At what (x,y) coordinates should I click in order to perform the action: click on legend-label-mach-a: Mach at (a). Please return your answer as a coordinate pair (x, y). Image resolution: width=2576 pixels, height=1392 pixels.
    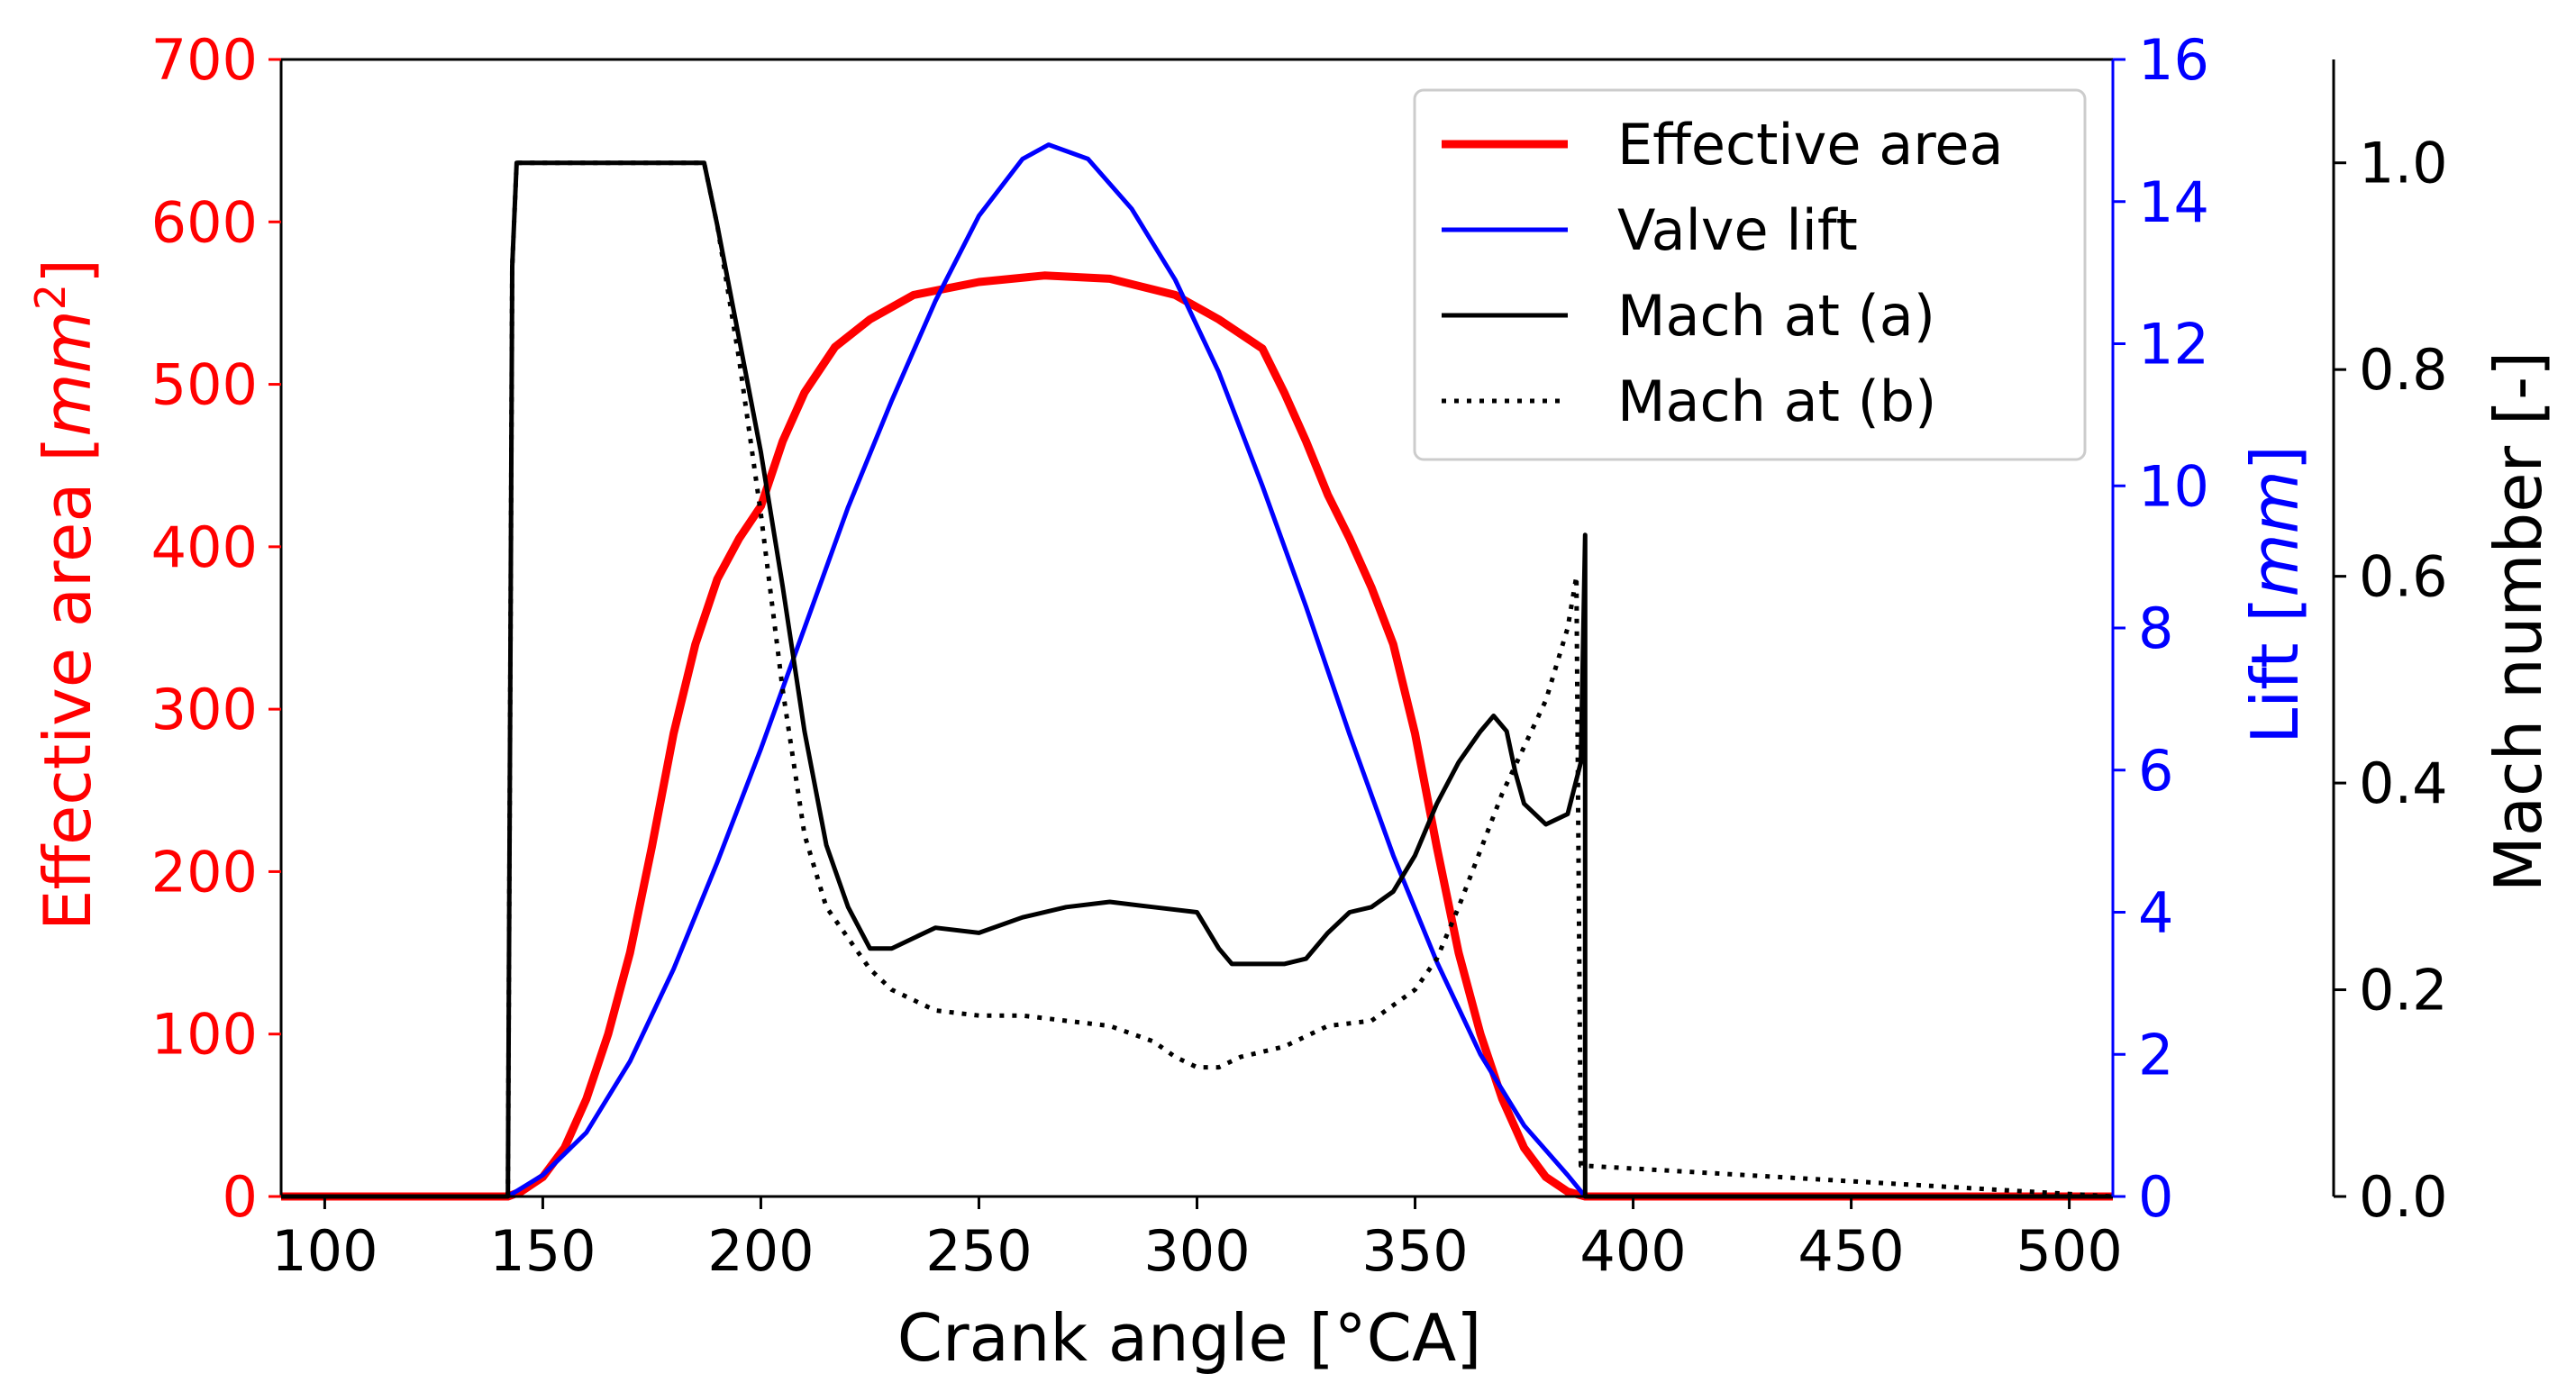
    Looking at the image, I should click on (1776, 316).